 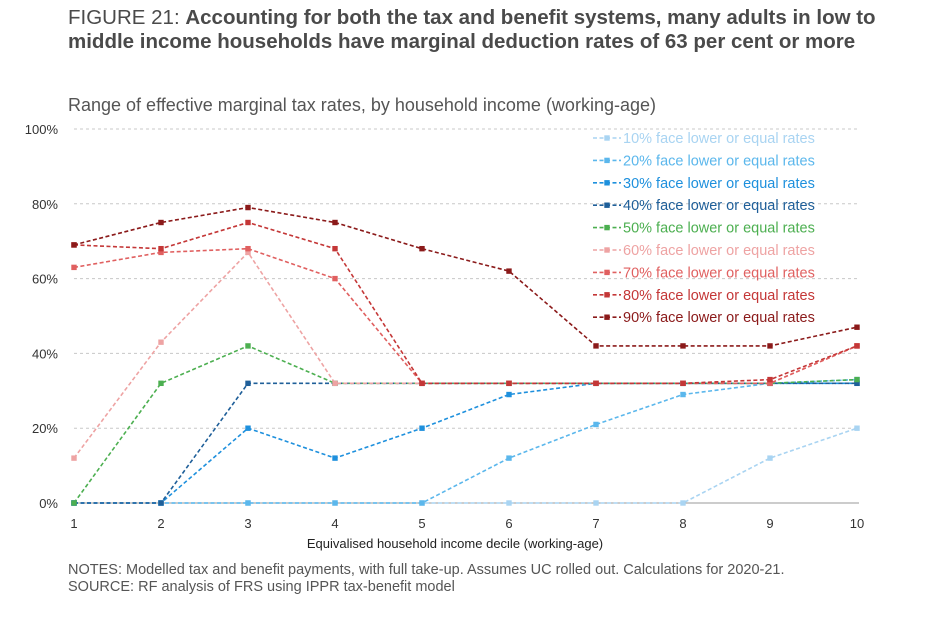 What do you see at coordinates (127, 17) in the screenshot?
I see `figure-number: FIGURE 21:` at bounding box center [127, 17].